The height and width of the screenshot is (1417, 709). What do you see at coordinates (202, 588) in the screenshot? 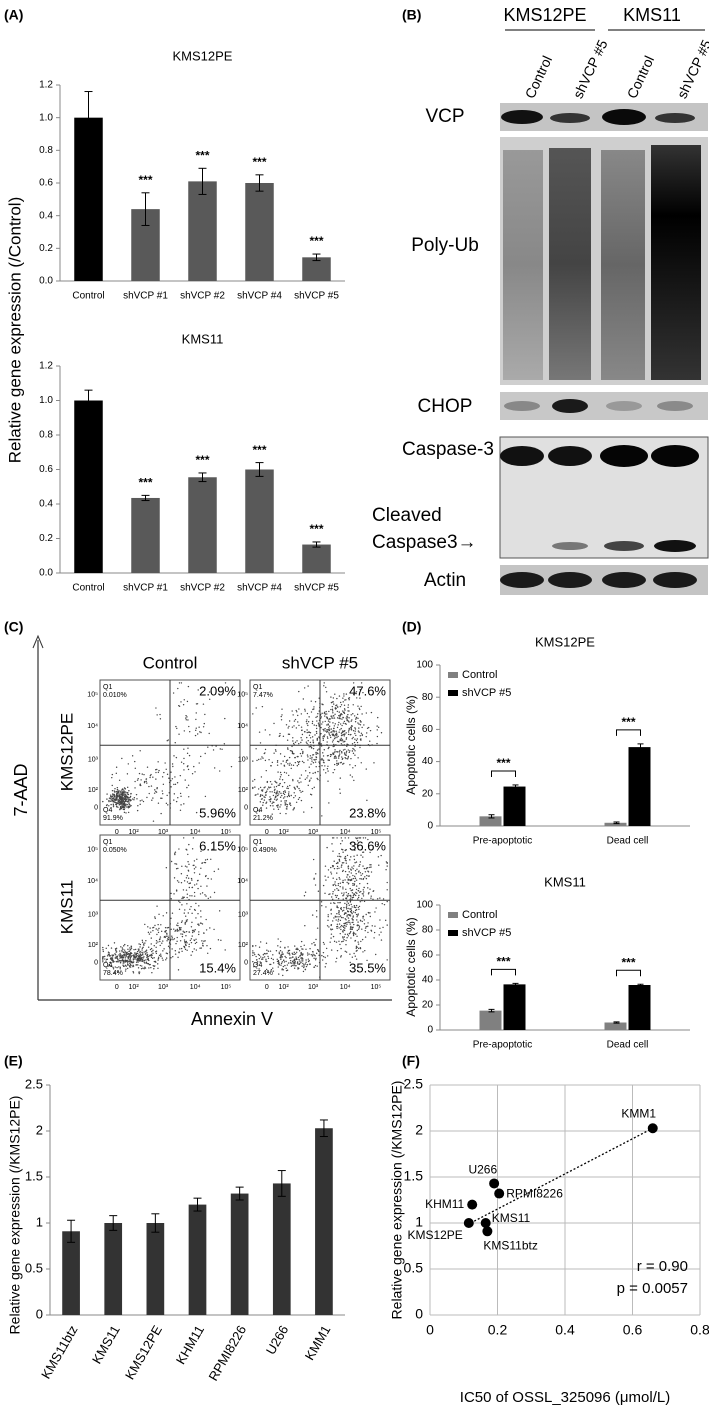
I see `x-tick-label: shVCP #2` at bounding box center [202, 588].